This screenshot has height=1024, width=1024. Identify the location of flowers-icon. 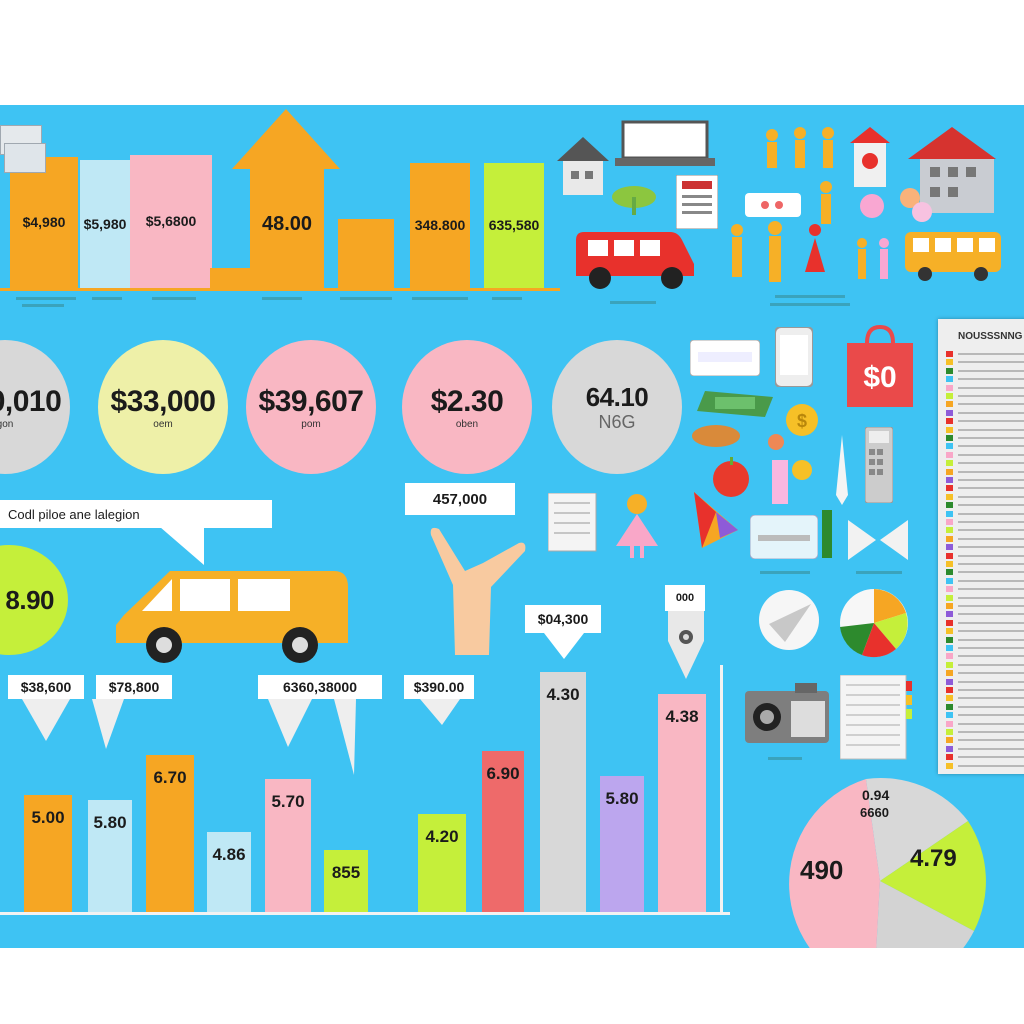
(896, 205).